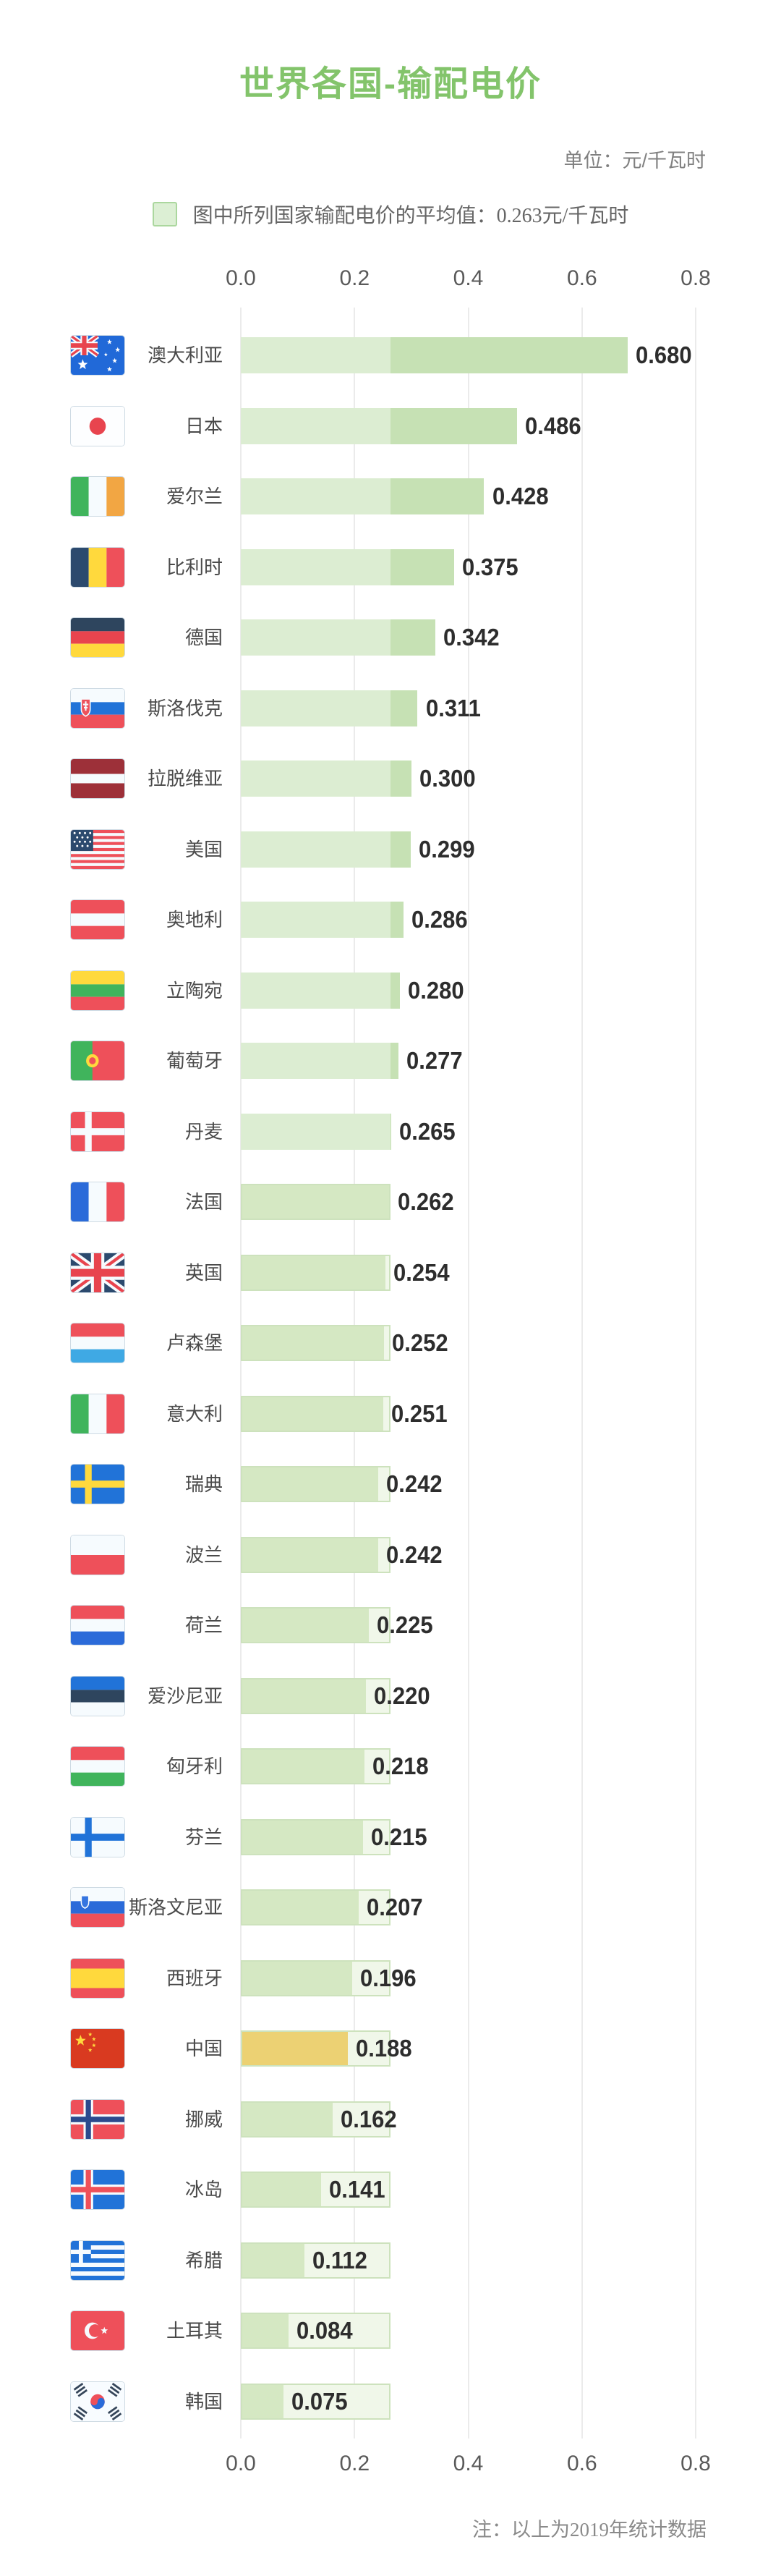  Describe the element at coordinates (471, 637) in the screenshot. I see `value-label: 0.342` at that location.